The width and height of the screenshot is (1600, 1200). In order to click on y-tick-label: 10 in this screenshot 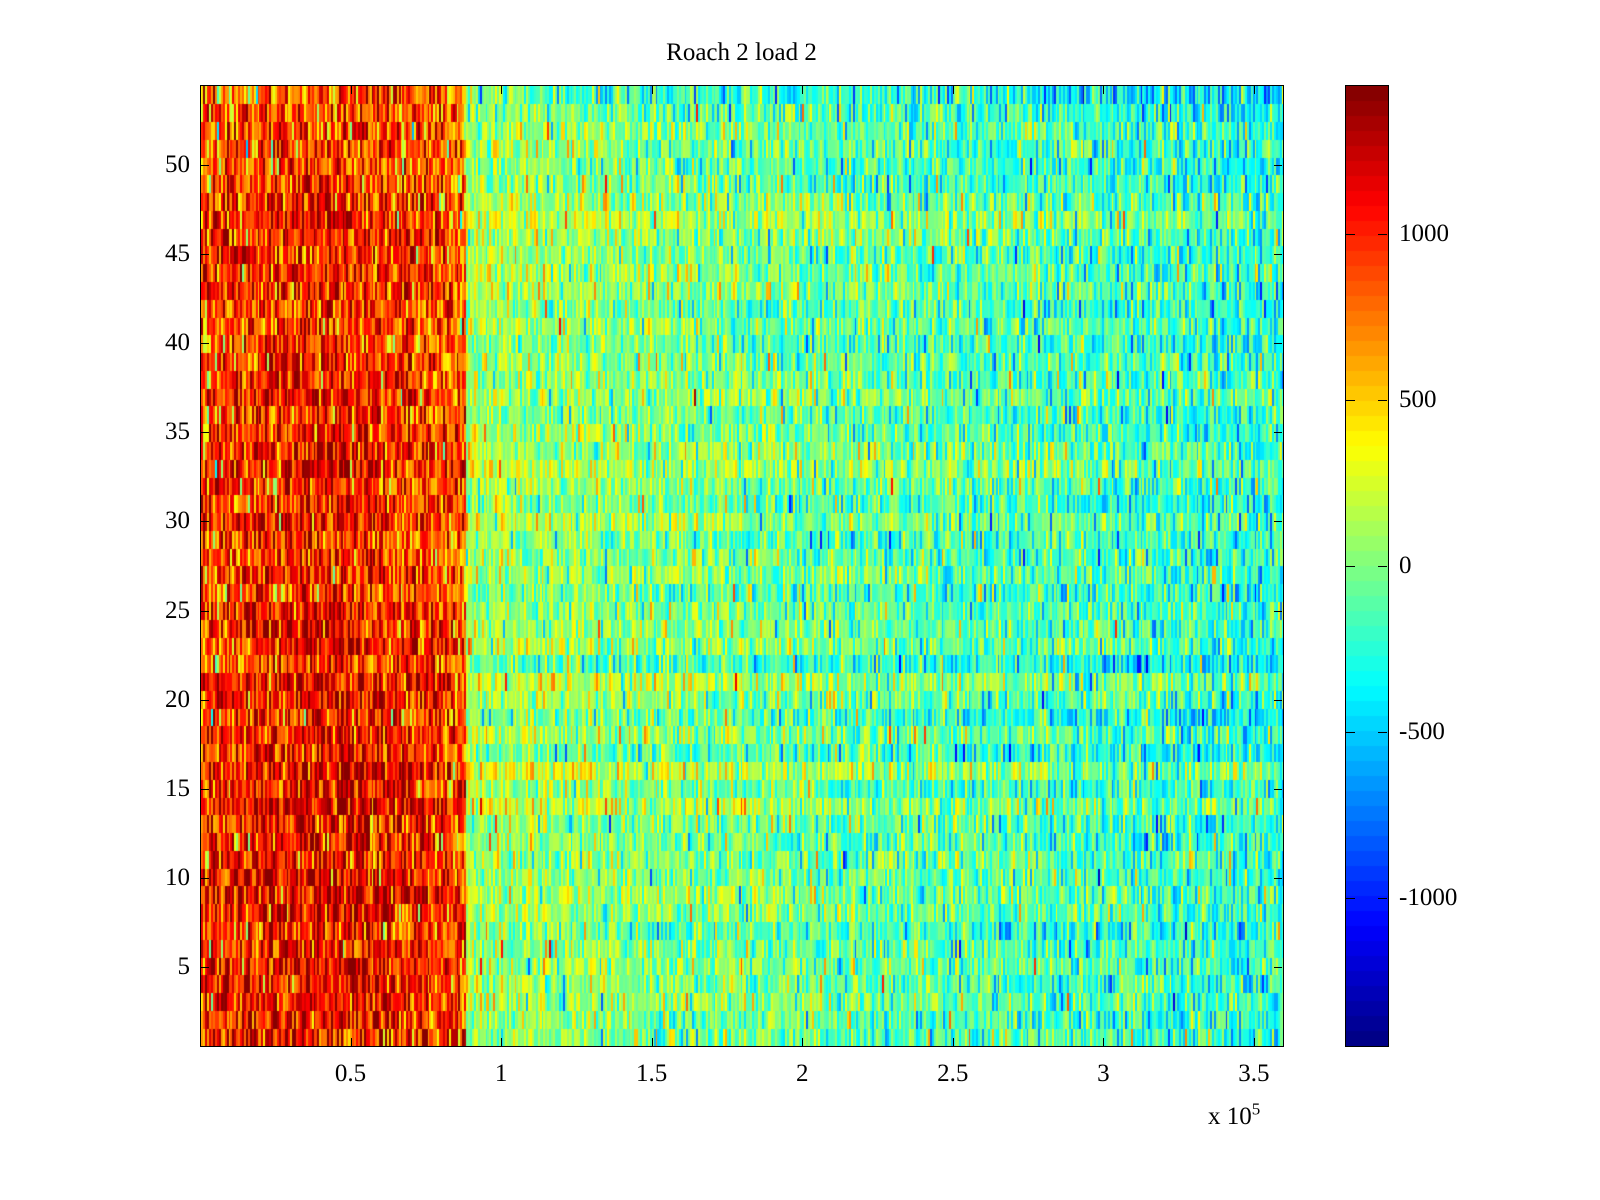, I will do `click(177, 877)`.